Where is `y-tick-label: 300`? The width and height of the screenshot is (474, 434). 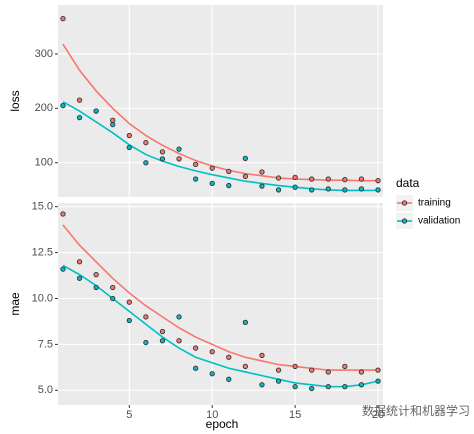
y-tick-label: 300 is located at coordinates (44, 54).